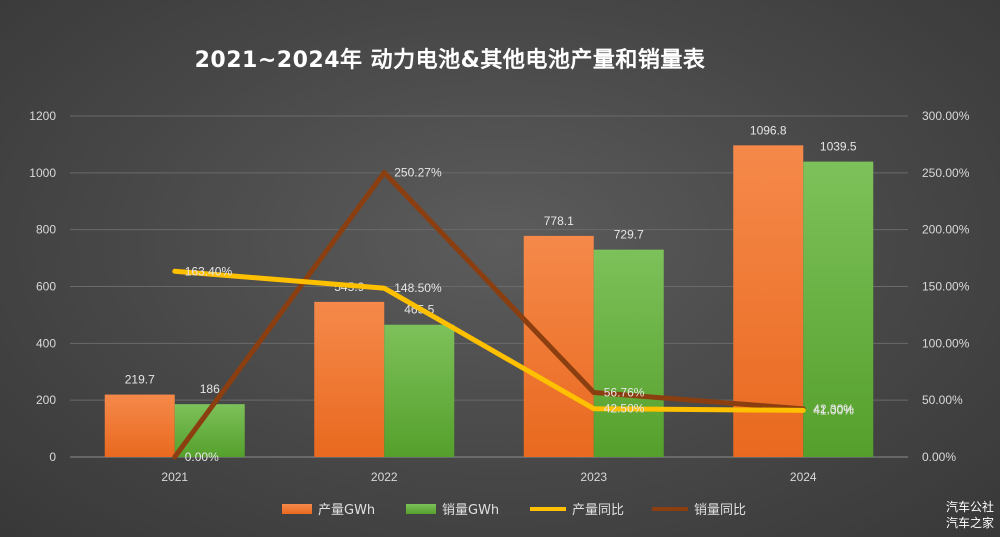 The height and width of the screenshot is (537, 1000). What do you see at coordinates (720, 510) in the screenshot?
I see `legend-label: 销量同比` at bounding box center [720, 510].